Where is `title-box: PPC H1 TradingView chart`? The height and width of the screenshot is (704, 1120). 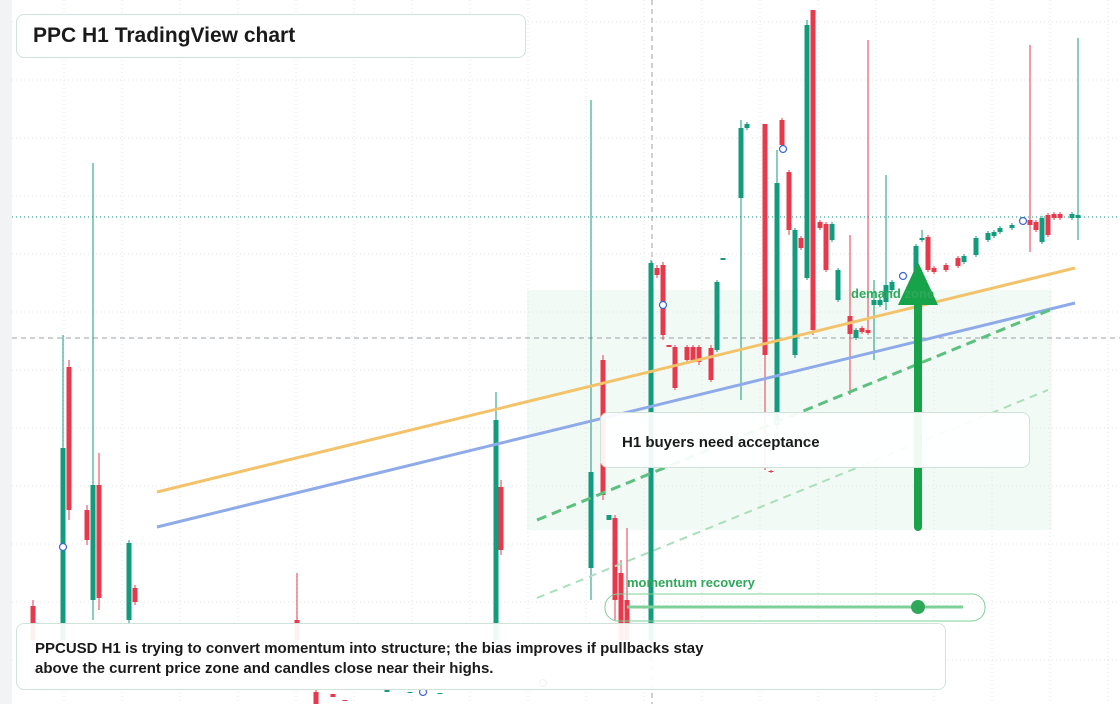 title-box: PPC H1 TradingView chart is located at coordinates (271, 36).